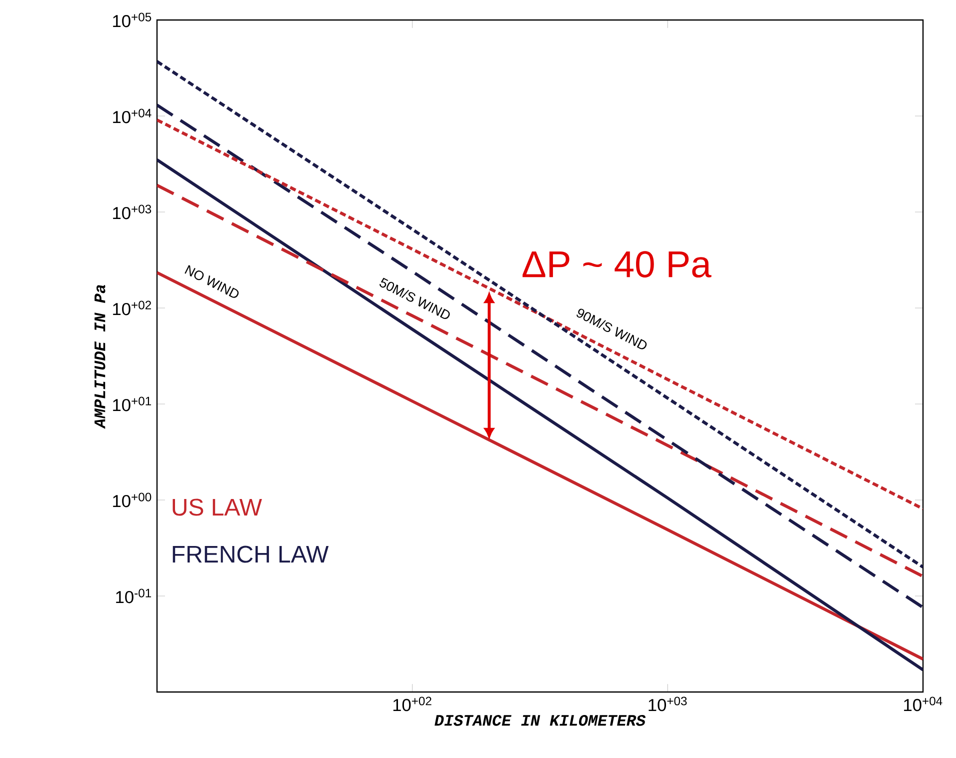 The image size is (956, 758). Describe the element at coordinates (540, 720) in the screenshot. I see `x-axis-title: DISTANCE IN KILOMETERS` at that location.